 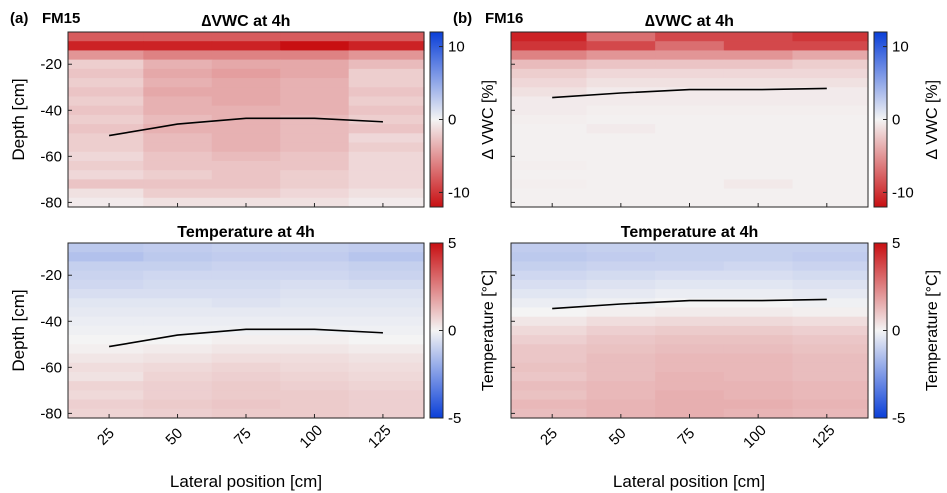 I want to click on y-tick-label: -80, so click(x=51, y=202).